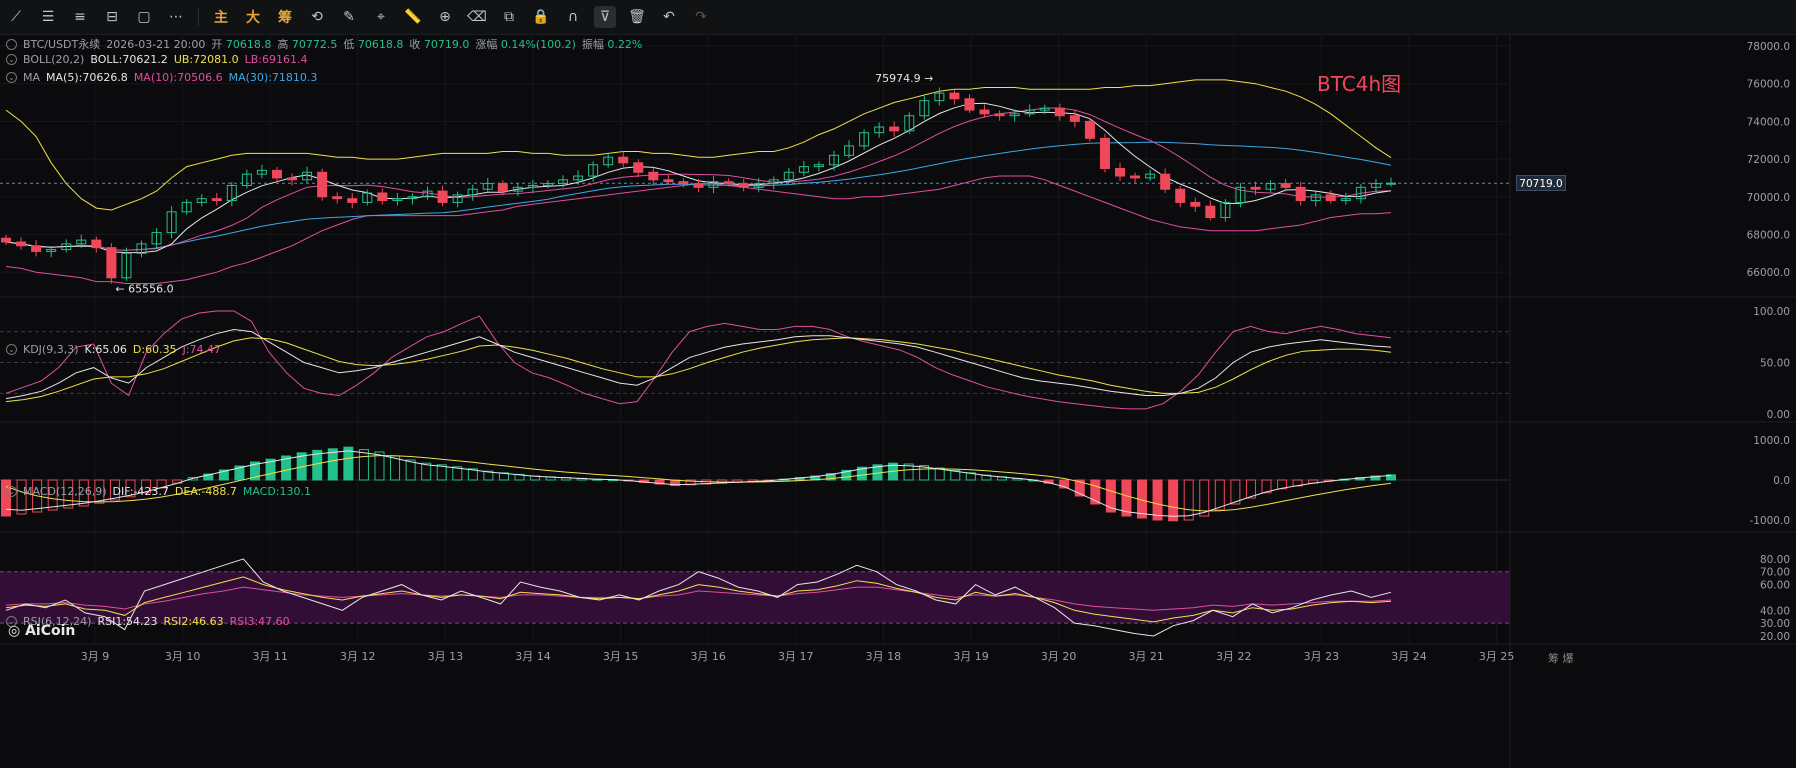 Image resolution: width=1796 pixels, height=768 pixels. I want to click on redo-icon: ↷, so click(701, 17).